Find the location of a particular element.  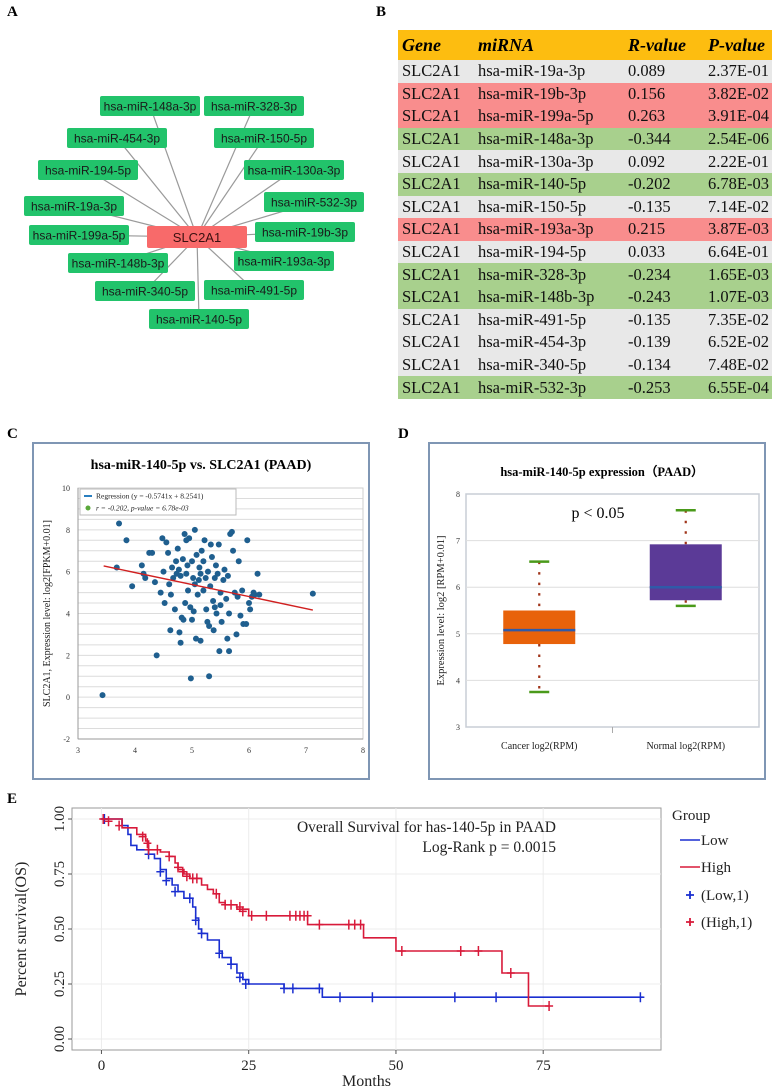

table-row: SLC2A1 hsa-miR-150-5p -0.135 7.14E-02 is located at coordinates (585, 207).